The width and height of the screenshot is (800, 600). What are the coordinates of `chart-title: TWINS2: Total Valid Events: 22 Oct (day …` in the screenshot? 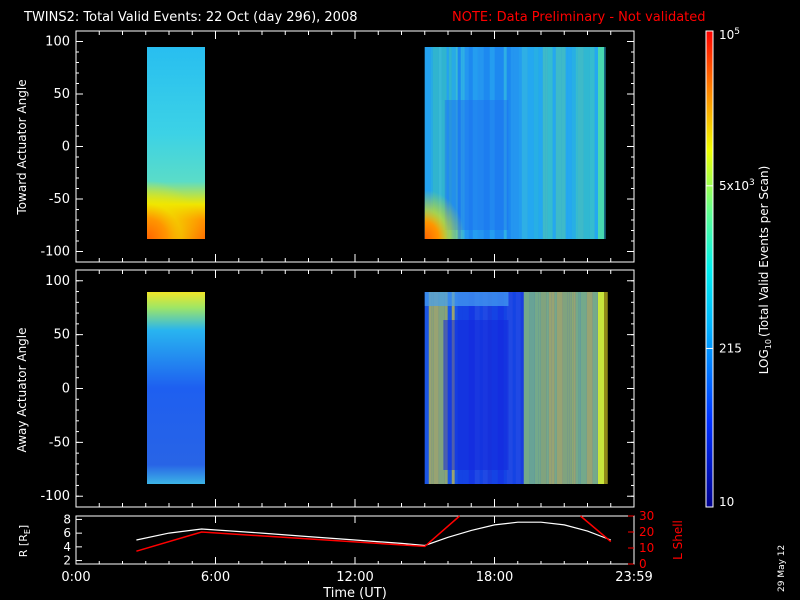 It's located at (190, 17).